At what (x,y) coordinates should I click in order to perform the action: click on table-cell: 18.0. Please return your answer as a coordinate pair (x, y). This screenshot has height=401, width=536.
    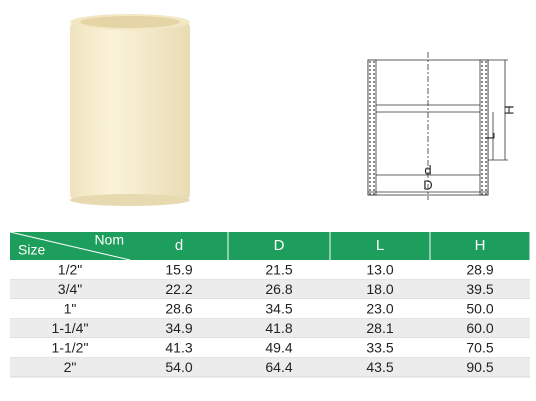
    Looking at the image, I should click on (379, 289).